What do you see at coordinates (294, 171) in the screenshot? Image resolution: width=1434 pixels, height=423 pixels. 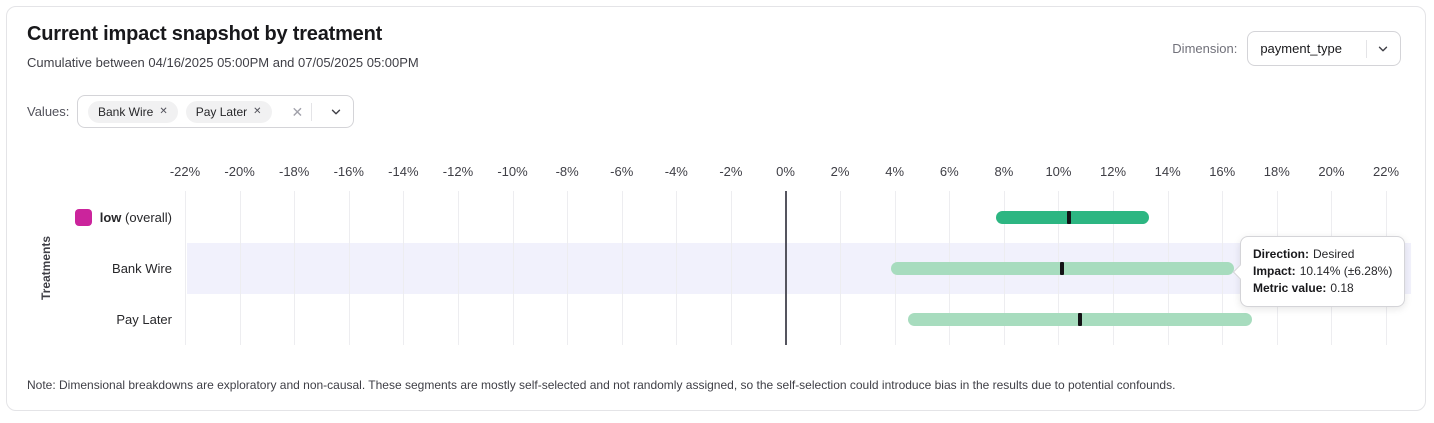 I see `x-axis-tick-label: -18%` at bounding box center [294, 171].